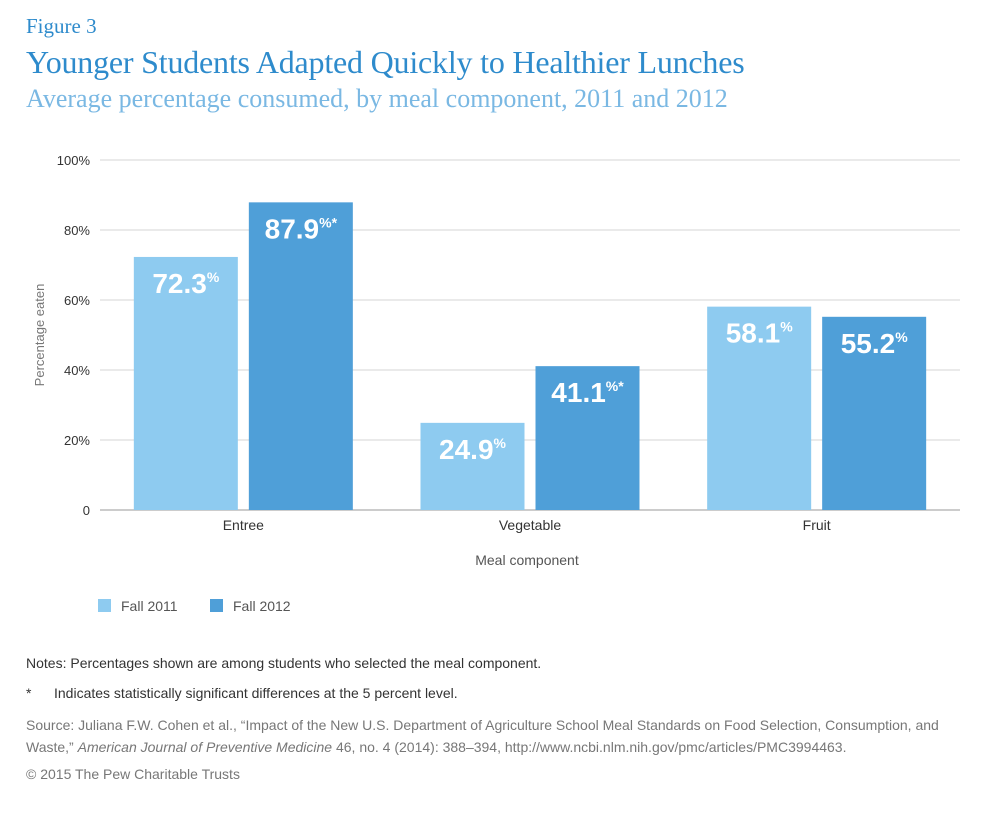 The height and width of the screenshot is (814, 990). I want to click on data-label: 72.3%, so click(186, 283).